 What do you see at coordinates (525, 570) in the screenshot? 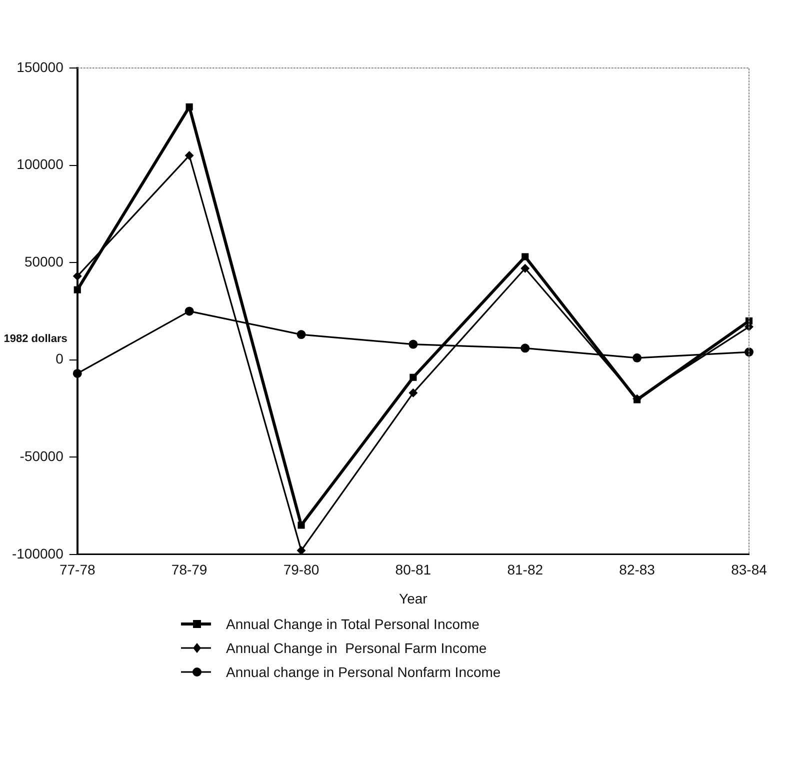
I see `x-tick-label: 81-82` at bounding box center [525, 570].